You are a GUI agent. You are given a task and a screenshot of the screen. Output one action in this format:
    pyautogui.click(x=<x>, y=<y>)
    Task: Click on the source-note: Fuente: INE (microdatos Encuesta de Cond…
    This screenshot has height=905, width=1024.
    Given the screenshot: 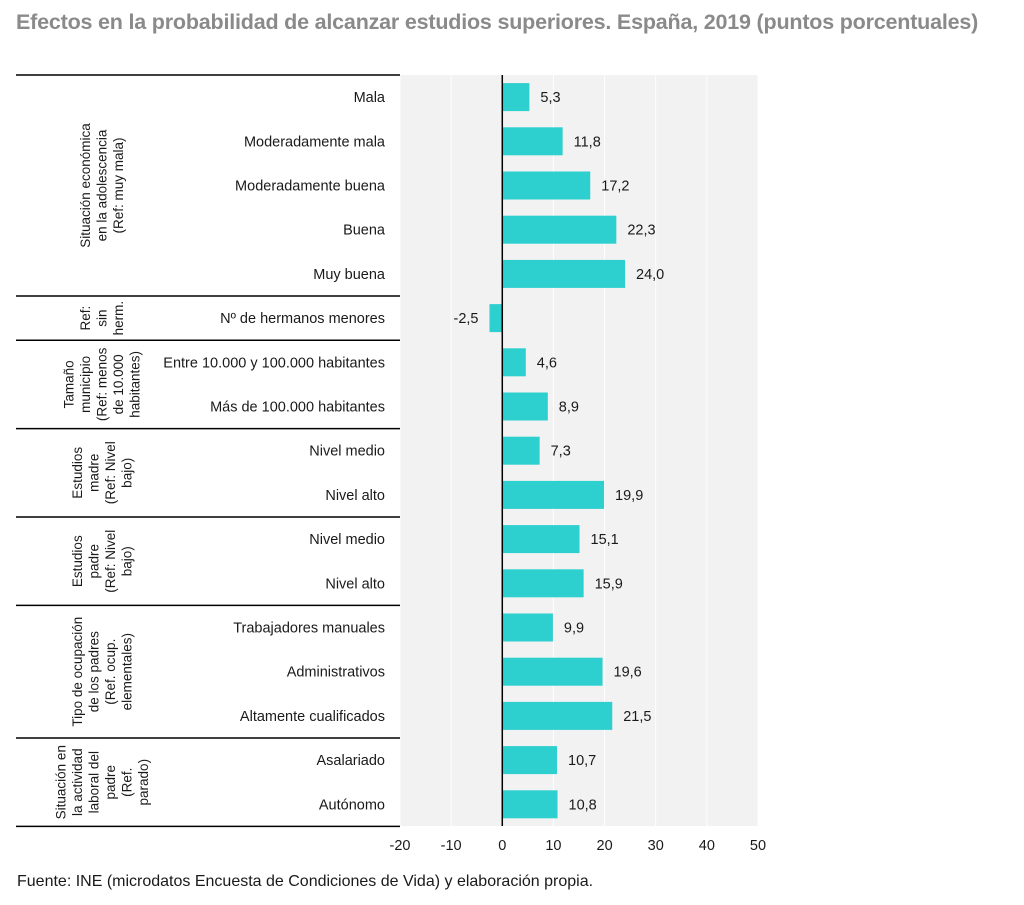 What is the action you would take?
    pyautogui.click(x=305, y=881)
    